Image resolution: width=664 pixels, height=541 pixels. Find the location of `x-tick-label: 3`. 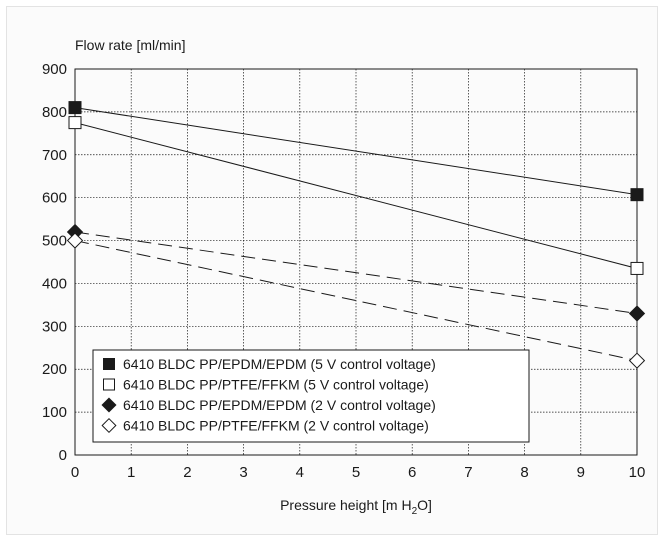

x-tick-label: 3 is located at coordinates (243, 472).